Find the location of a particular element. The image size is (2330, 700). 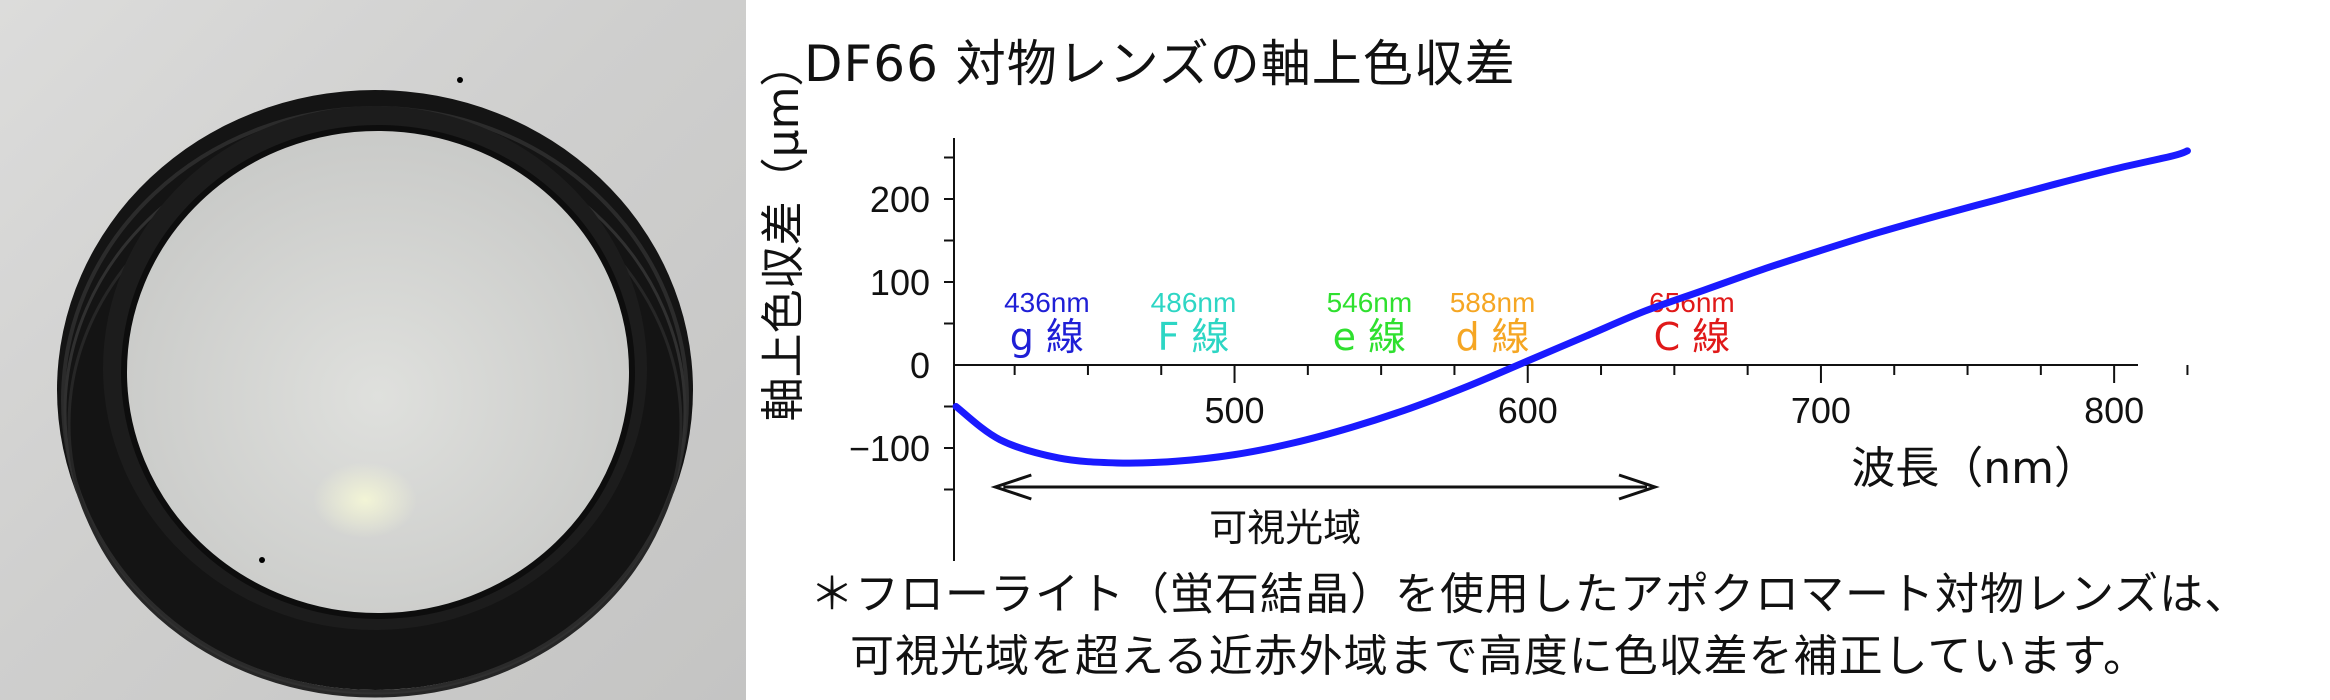

spectral-line-name: e 線 is located at coordinates (1369, 337).